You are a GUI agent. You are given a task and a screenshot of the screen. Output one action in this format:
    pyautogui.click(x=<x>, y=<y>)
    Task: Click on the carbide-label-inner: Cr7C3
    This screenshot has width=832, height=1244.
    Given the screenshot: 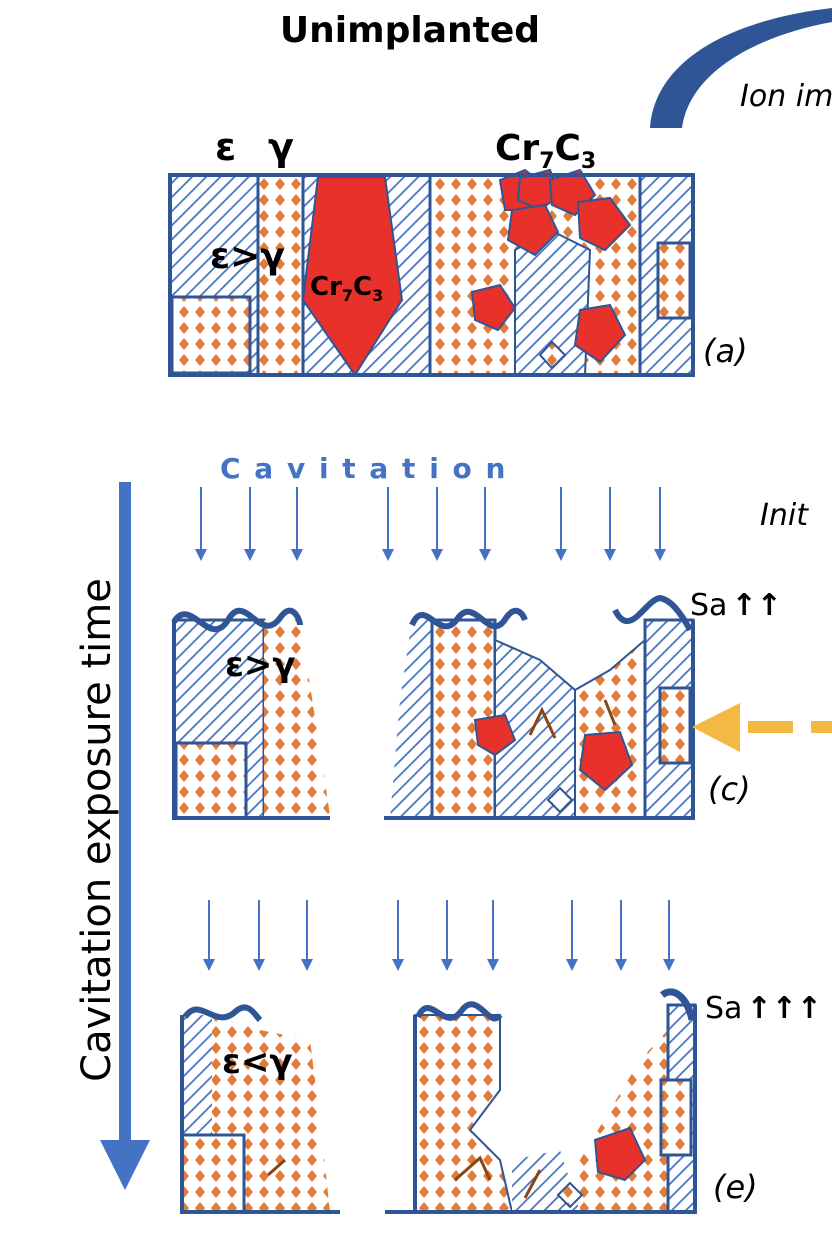 What is the action you would take?
    pyautogui.click(x=346, y=288)
    